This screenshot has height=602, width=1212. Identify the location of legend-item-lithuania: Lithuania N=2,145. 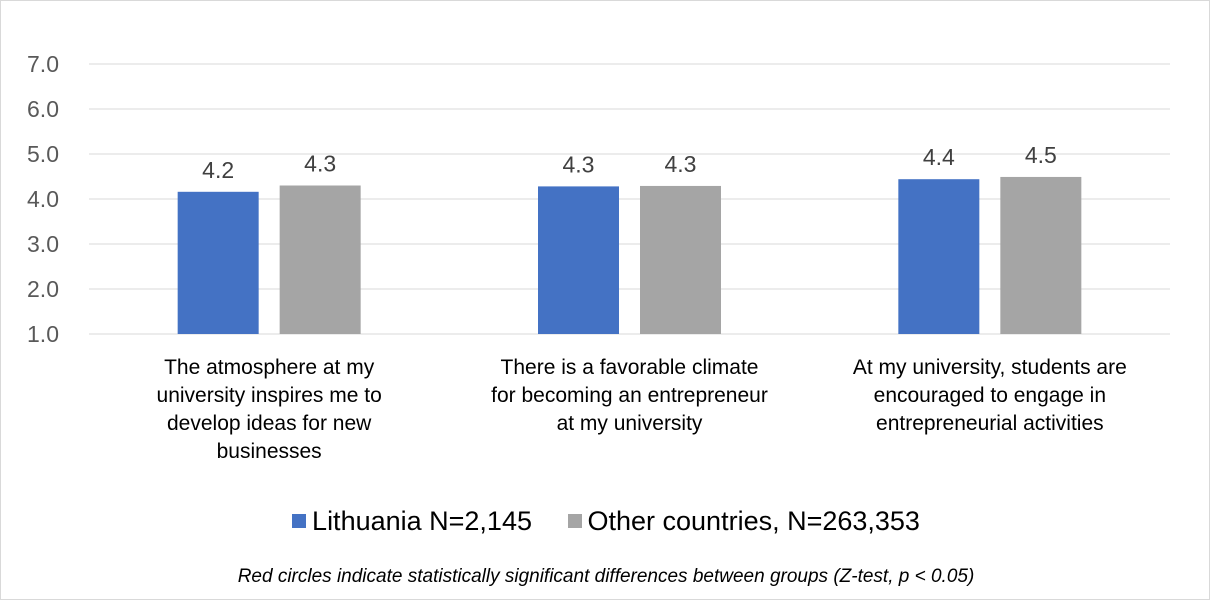
(412, 521).